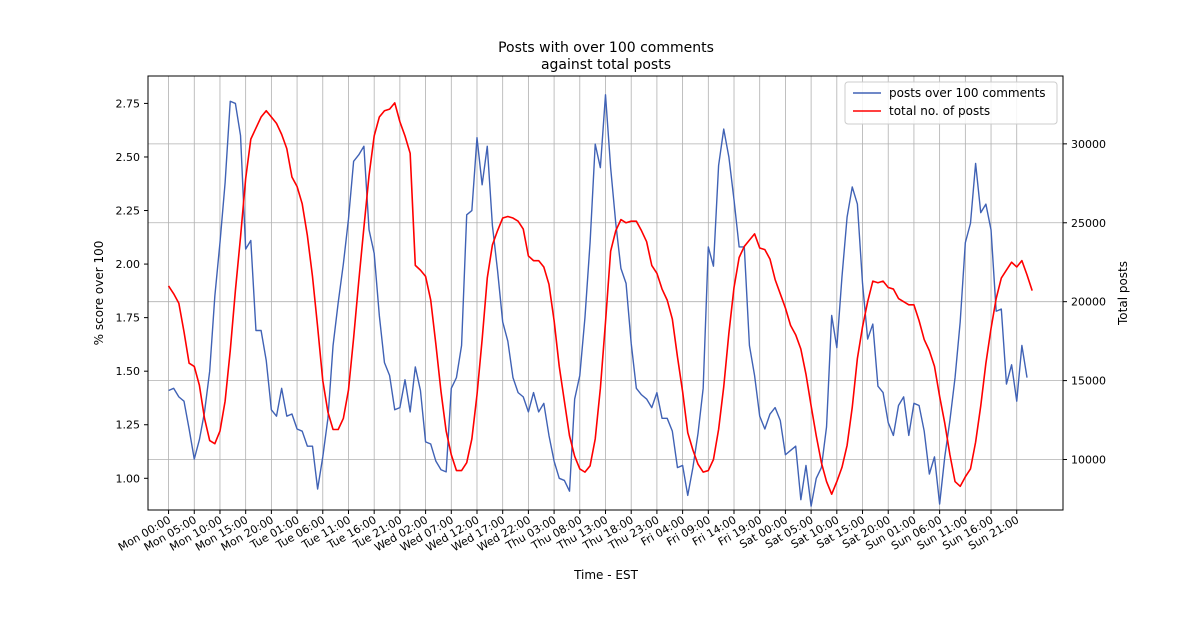  Describe the element at coordinates (128, 425) in the screenshot. I see `y-left-tick-label: 1.25` at that location.